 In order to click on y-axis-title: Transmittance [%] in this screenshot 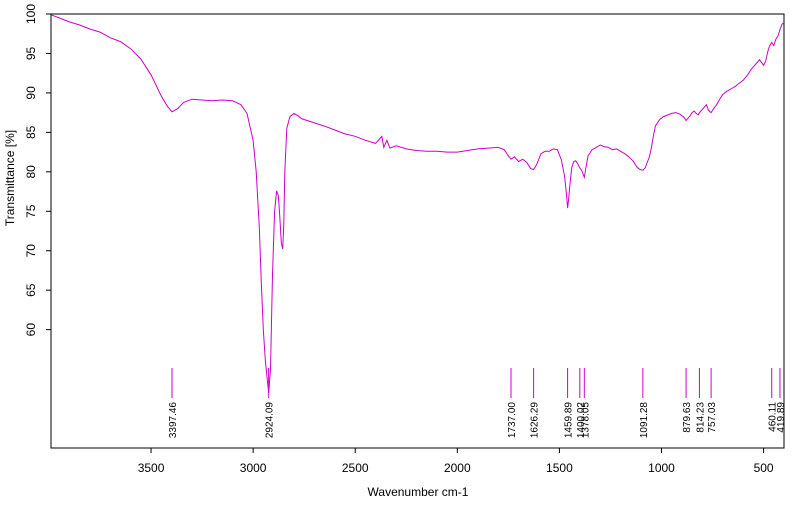, I will do `click(10, 178)`.